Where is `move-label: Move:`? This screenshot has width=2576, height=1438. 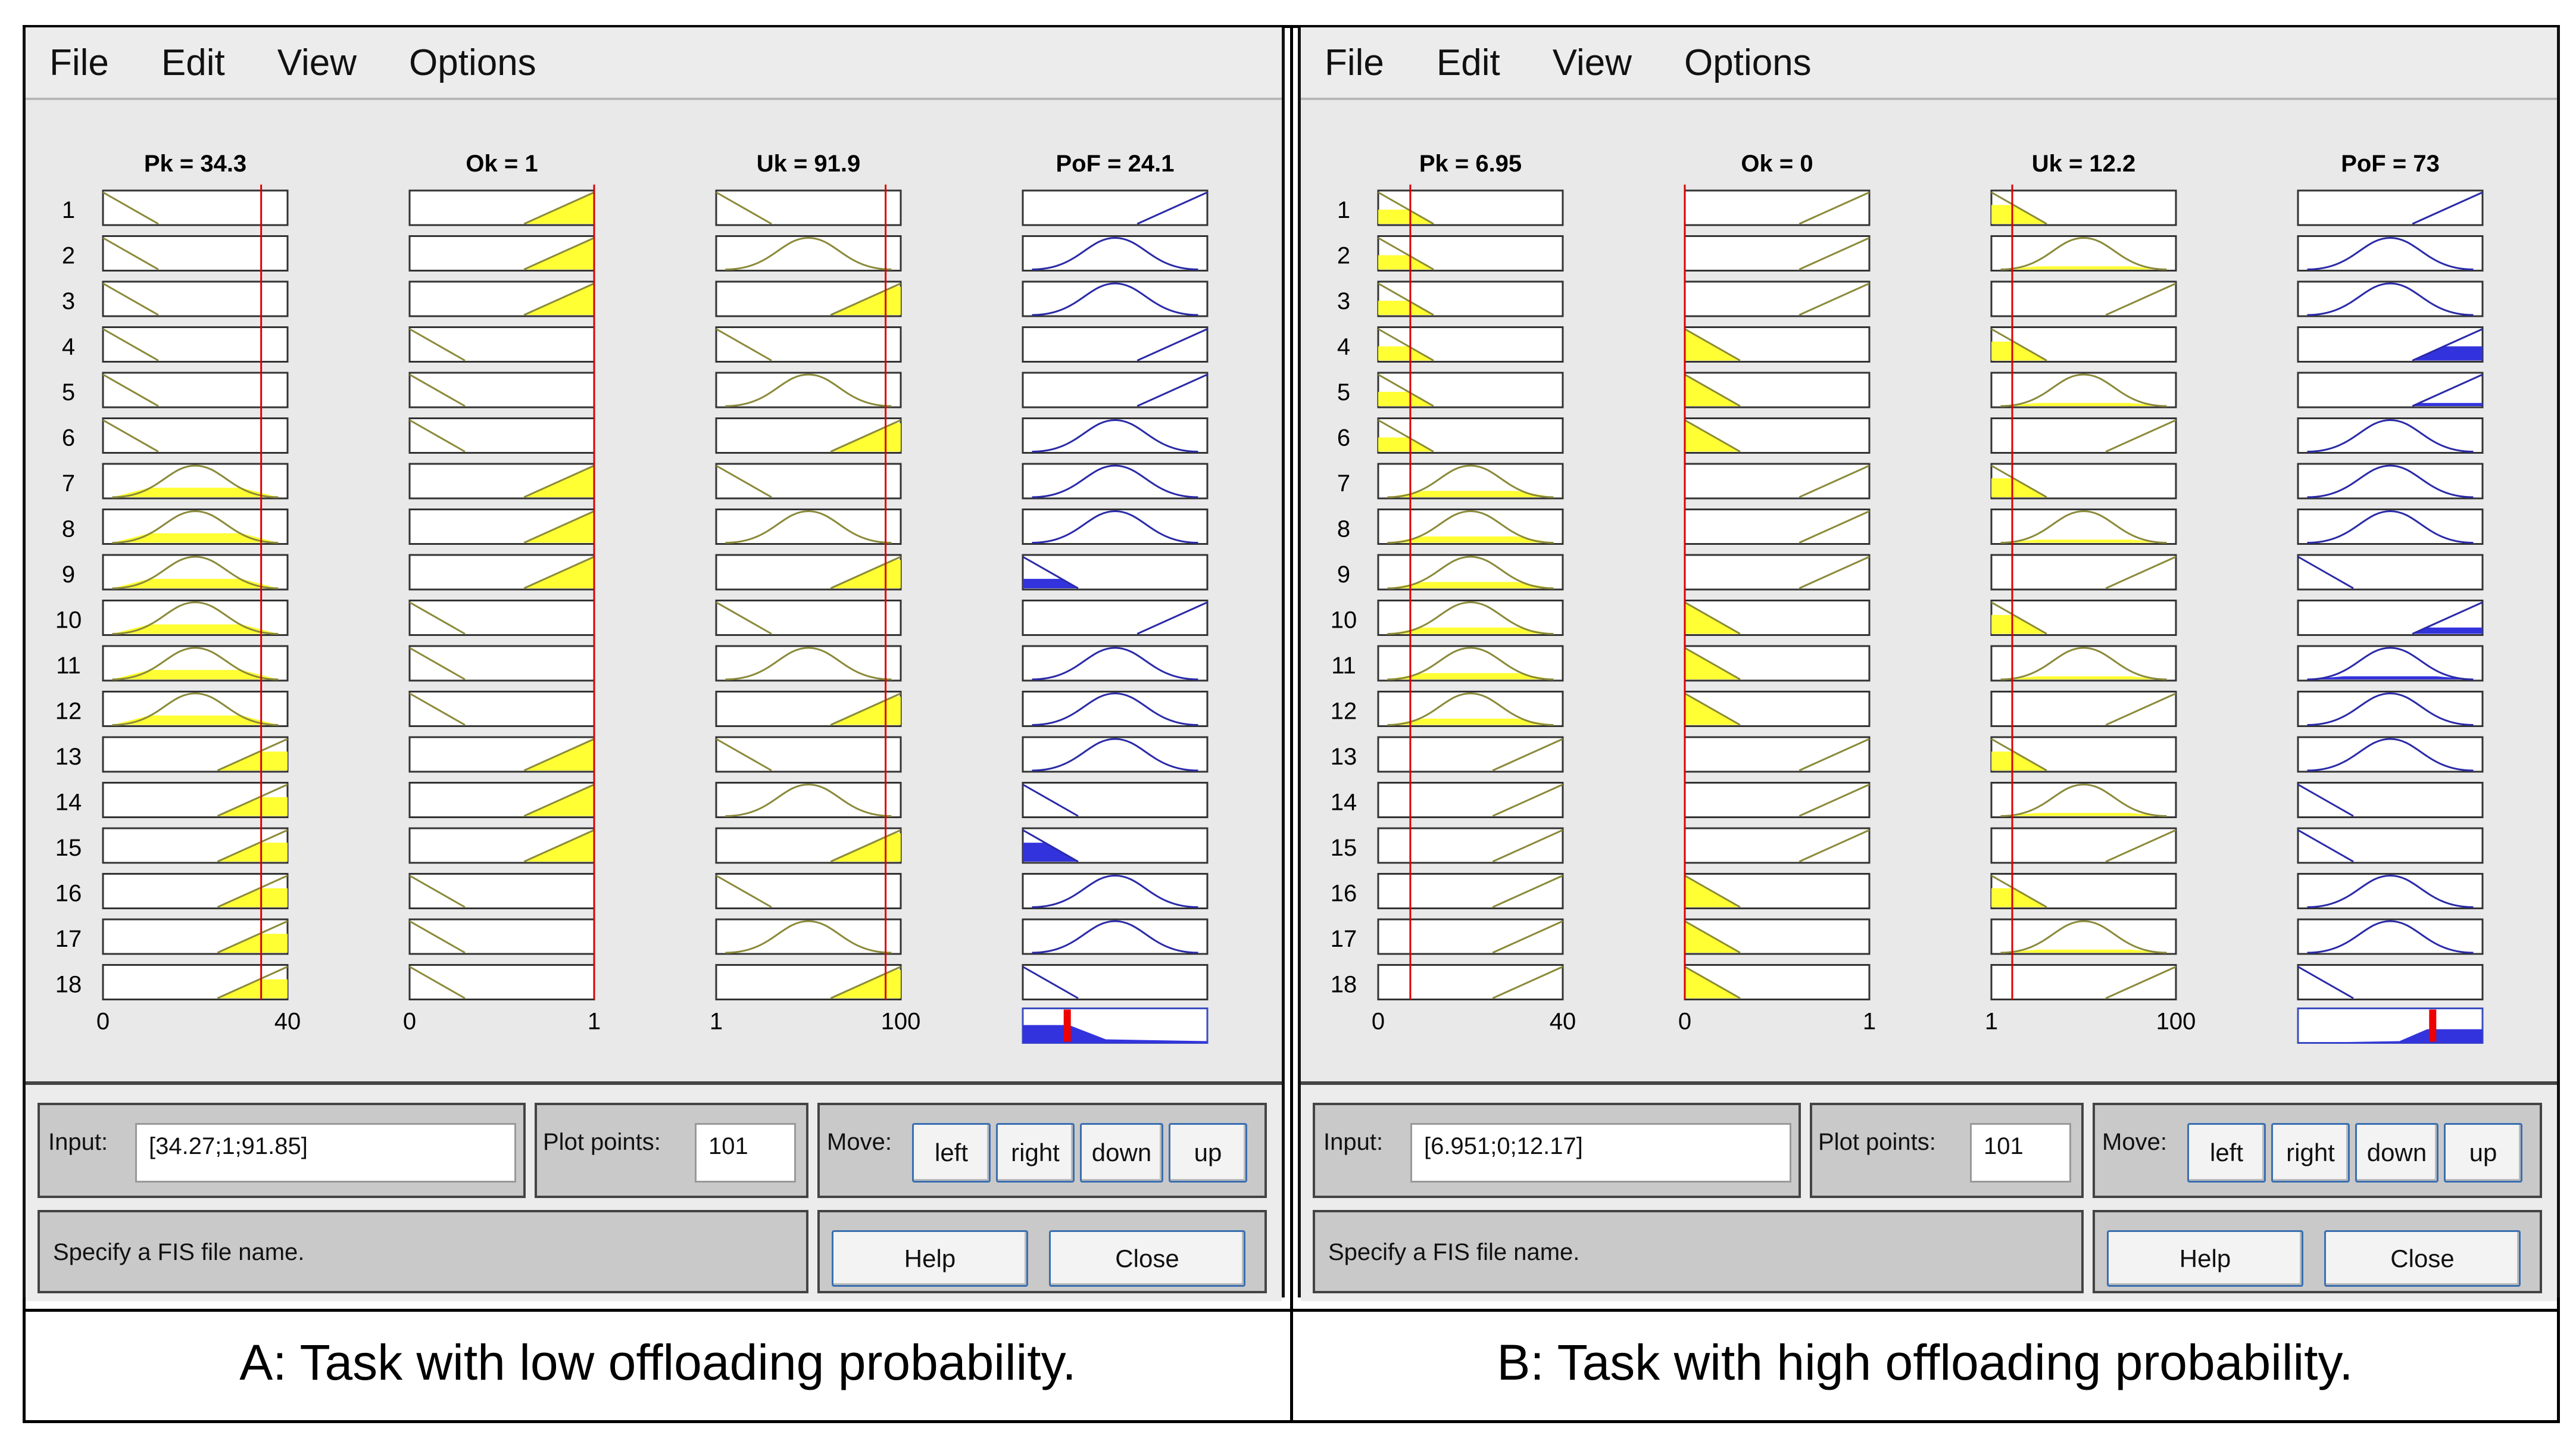
move-label: Move: is located at coordinates (2134, 1142).